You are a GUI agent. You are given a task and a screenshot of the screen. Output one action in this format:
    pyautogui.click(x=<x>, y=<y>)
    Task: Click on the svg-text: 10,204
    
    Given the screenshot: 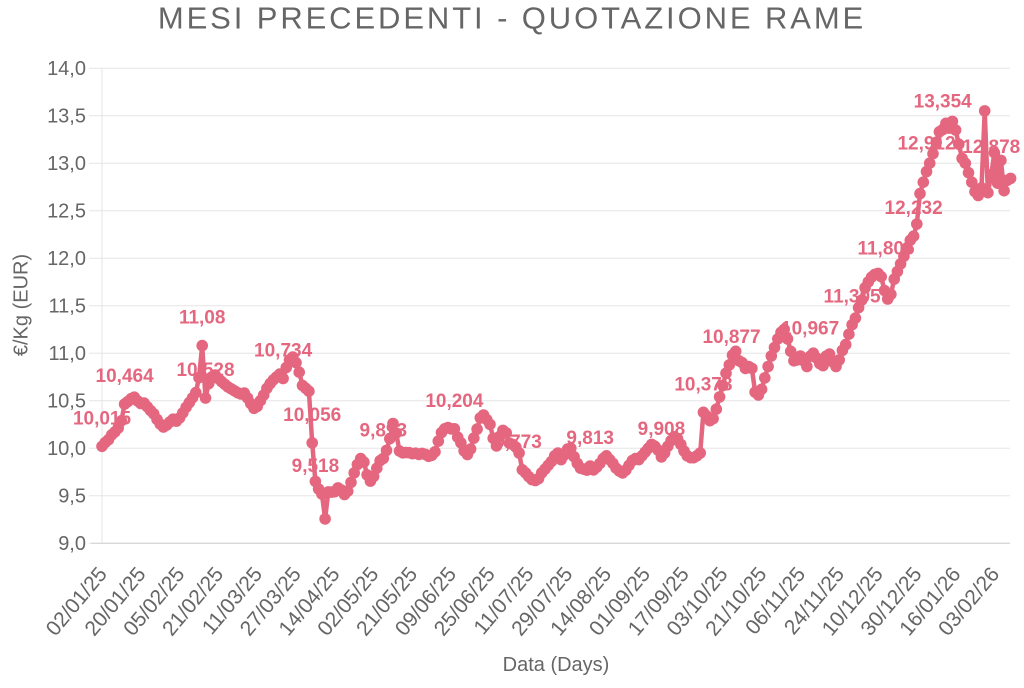 What is the action you would take?
    pyautogui.click(x=454, y=401)
    